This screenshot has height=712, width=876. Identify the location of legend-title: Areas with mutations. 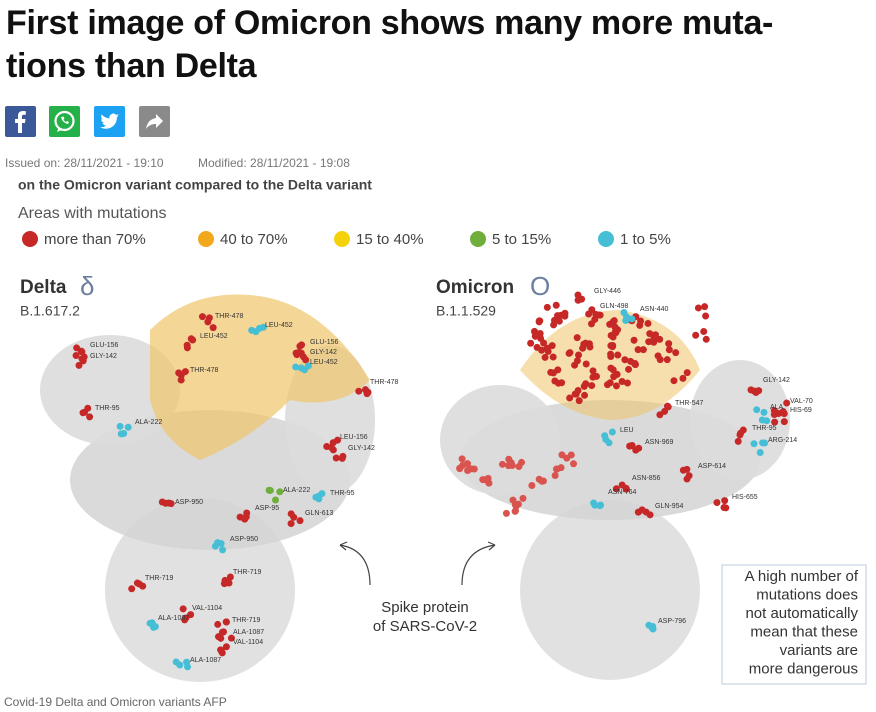
(92, 213).